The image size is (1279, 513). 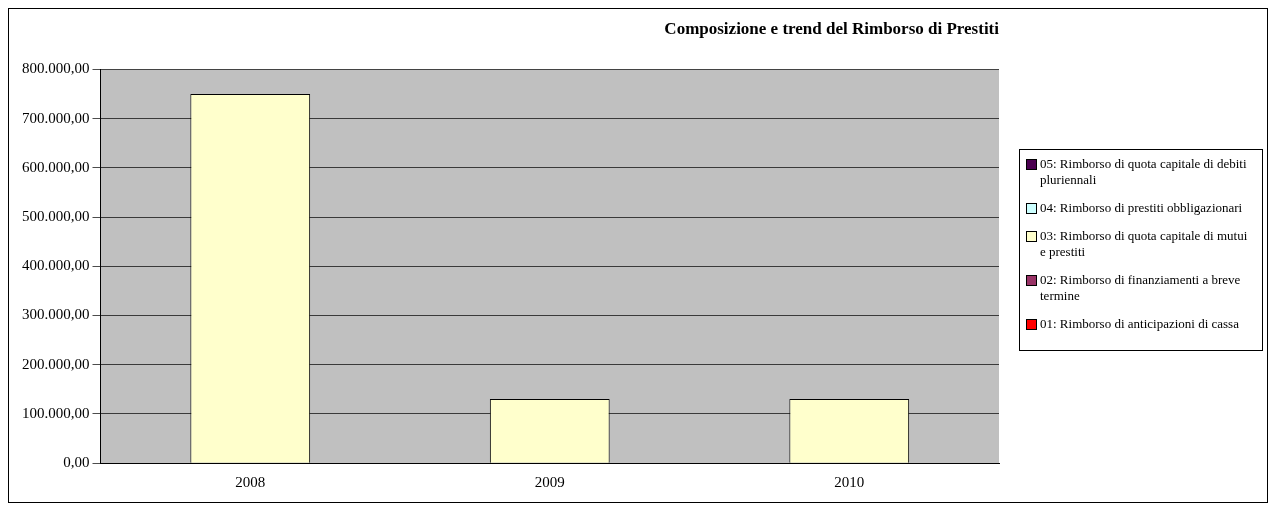 I want to click on y-tick-label: 600.000,00, so click(x=56, y=166).